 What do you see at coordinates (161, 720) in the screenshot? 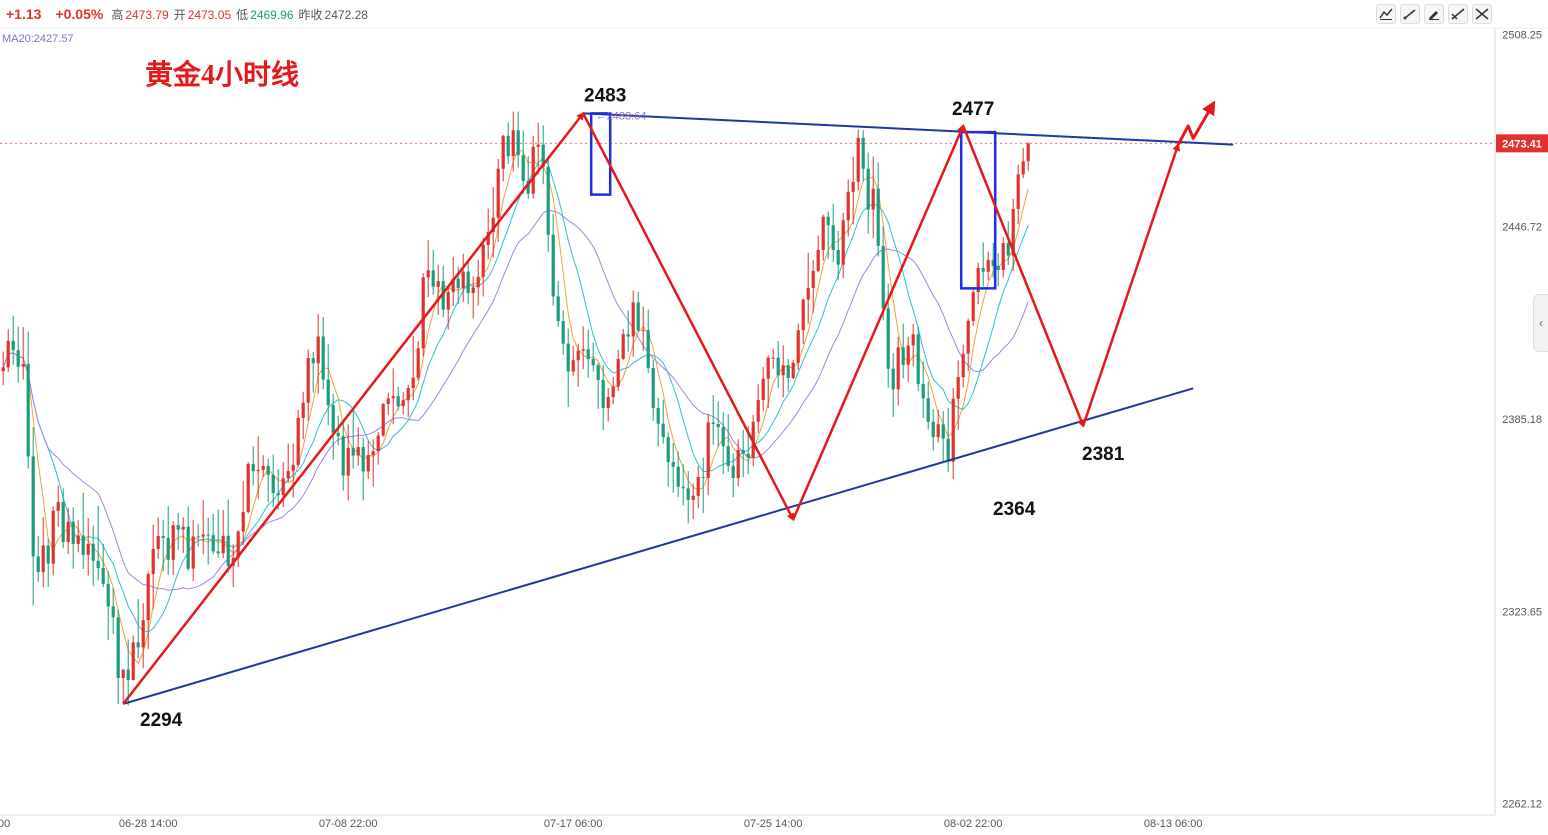
I see `swing-price-label: 2294` at bounding box center [161, 720].